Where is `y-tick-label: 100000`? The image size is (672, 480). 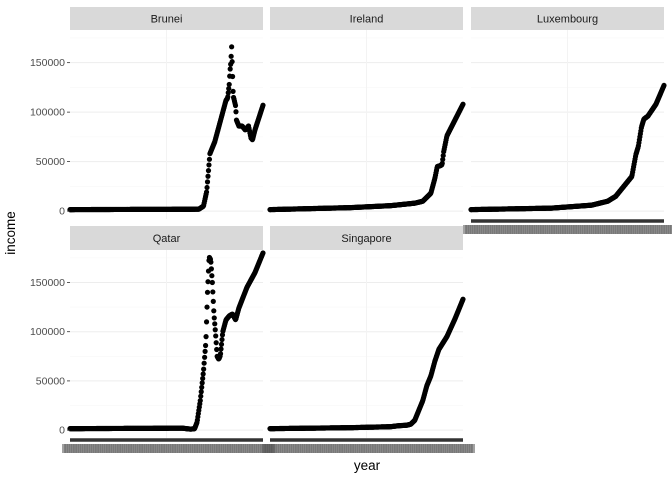
y-tick-label: 100000 is located at coordinates (47, 332).